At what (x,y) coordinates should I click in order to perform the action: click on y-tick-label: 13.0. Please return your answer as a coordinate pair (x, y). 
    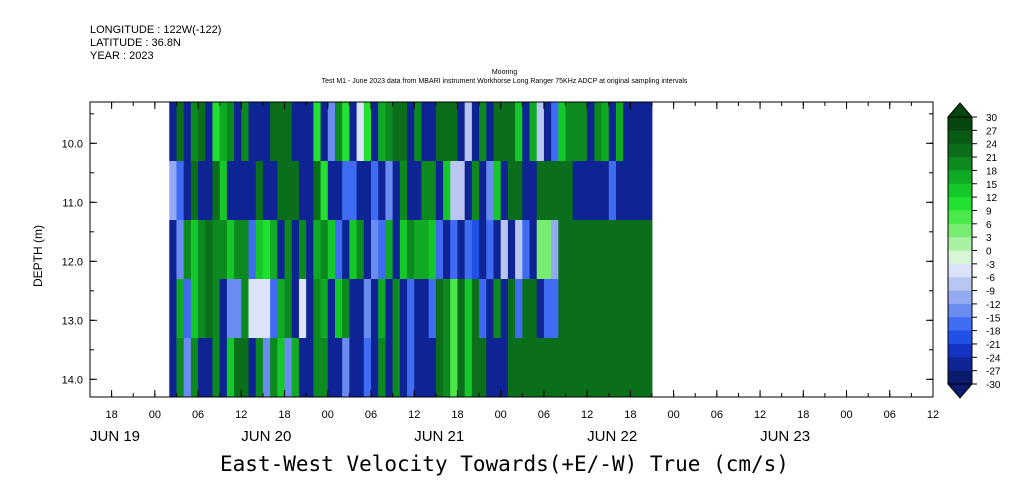
    Looking at the image, I should click on (72, 321).